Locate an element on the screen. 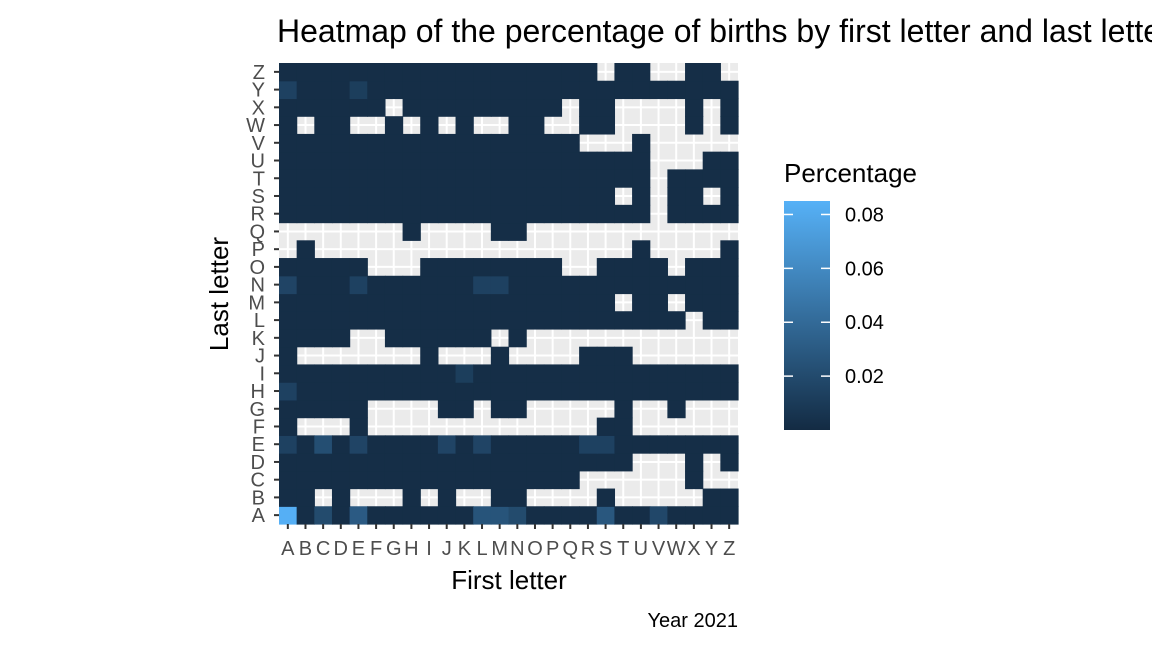 This screenshot has width=1152, height=648. y-tick-label: C is located at coordinates (258, 481).